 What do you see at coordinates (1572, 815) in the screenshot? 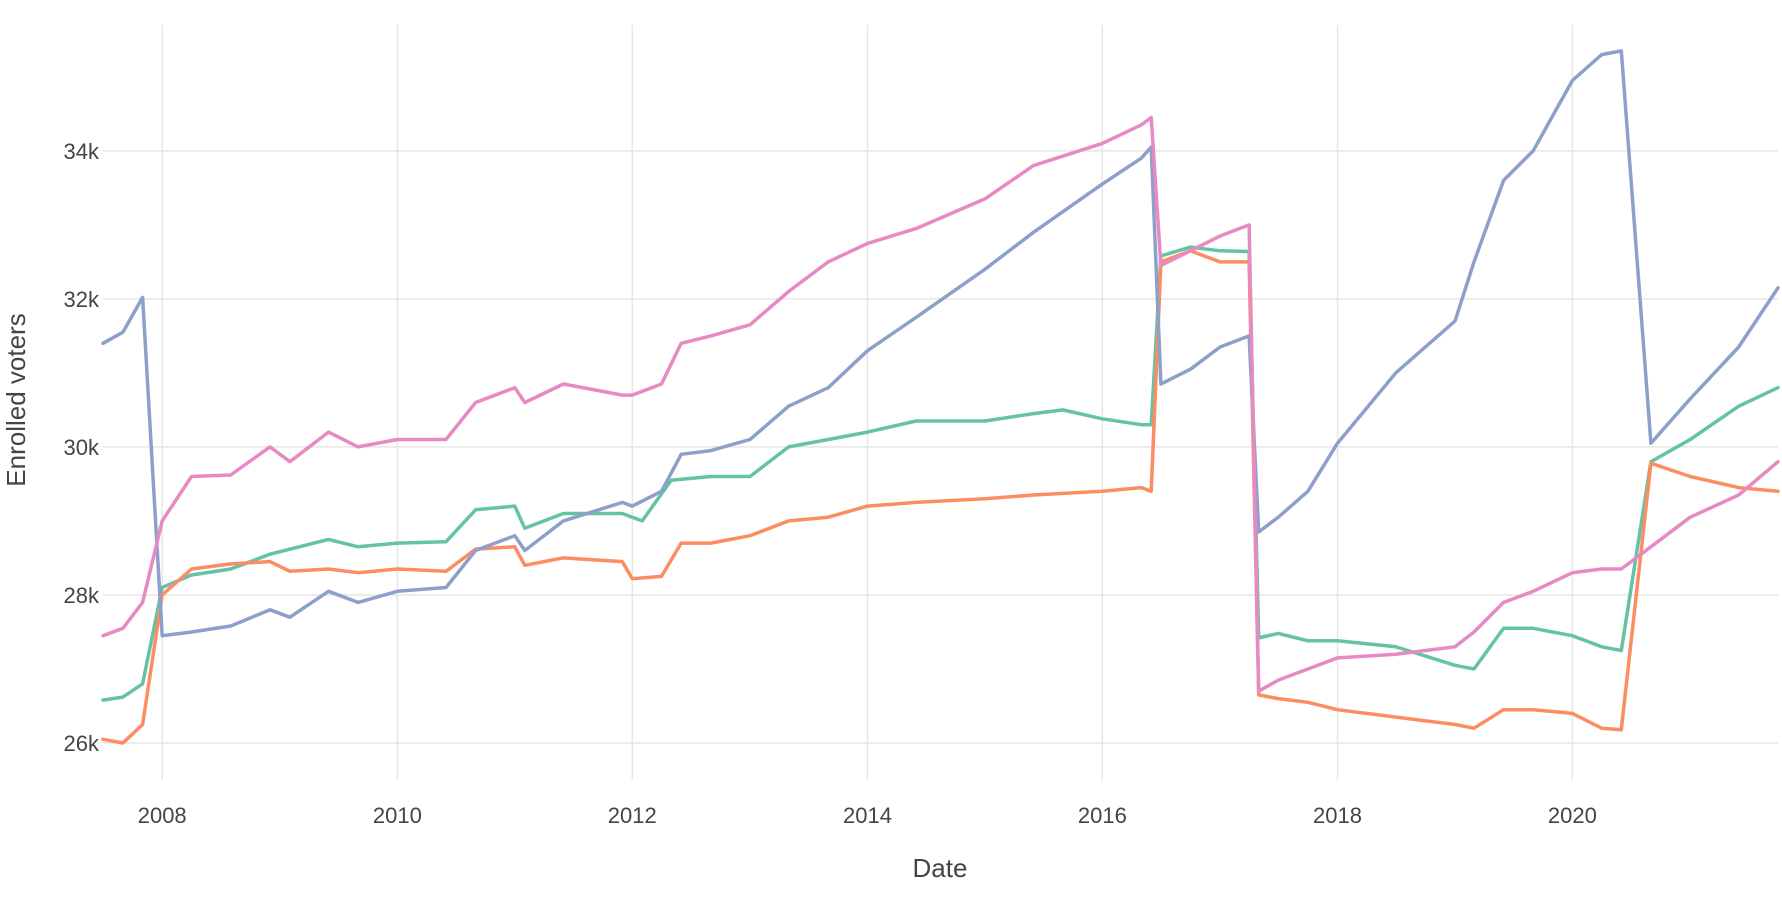
I see `x-tick-label: 2020` at bounding box center [1572, 815].